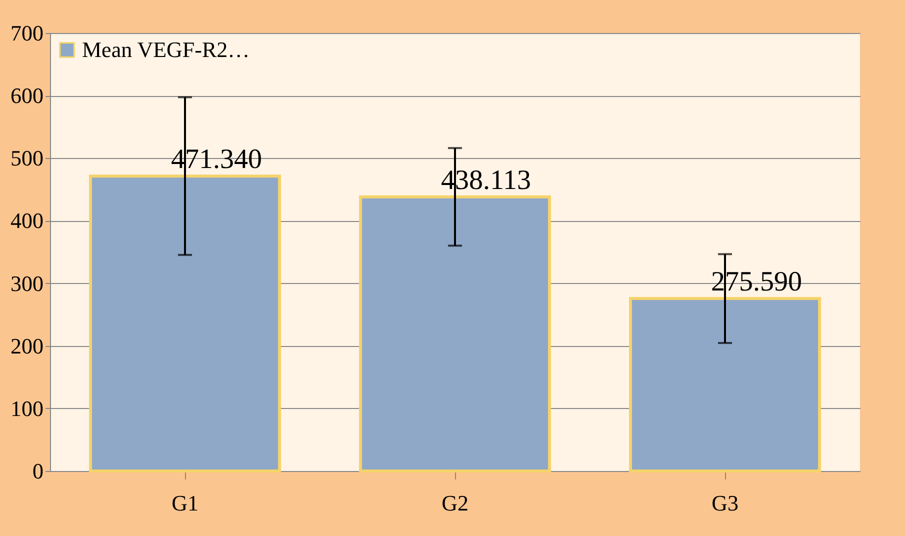  Describe the element at coordinates (27, 158) in the screenshot. I see `y-tick-label: 500` at that location.